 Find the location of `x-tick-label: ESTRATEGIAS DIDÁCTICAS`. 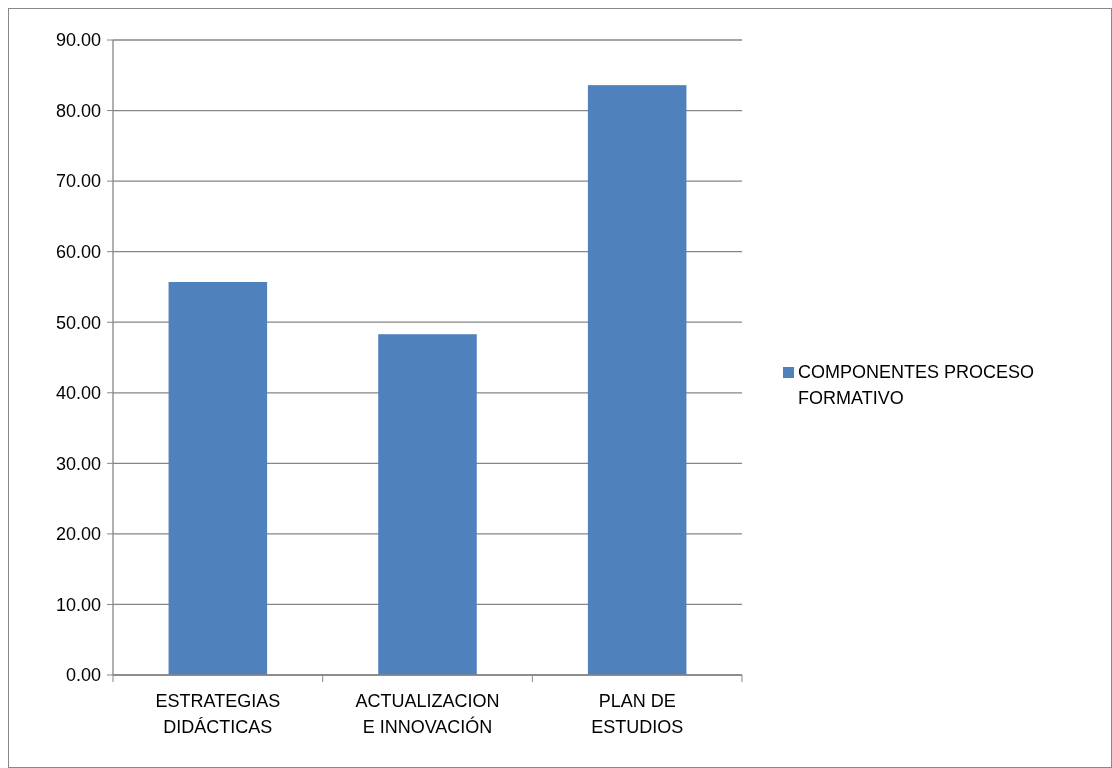

x-tick-label: ESTRATEGIAS DIDÁCTICAS is located at coordinates (218, 714).